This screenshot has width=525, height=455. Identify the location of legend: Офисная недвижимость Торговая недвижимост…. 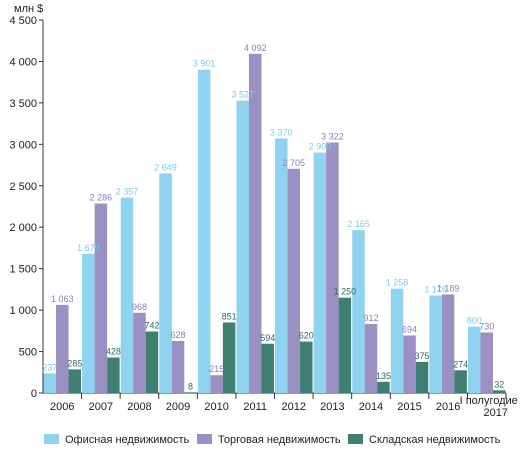
(272, 440).